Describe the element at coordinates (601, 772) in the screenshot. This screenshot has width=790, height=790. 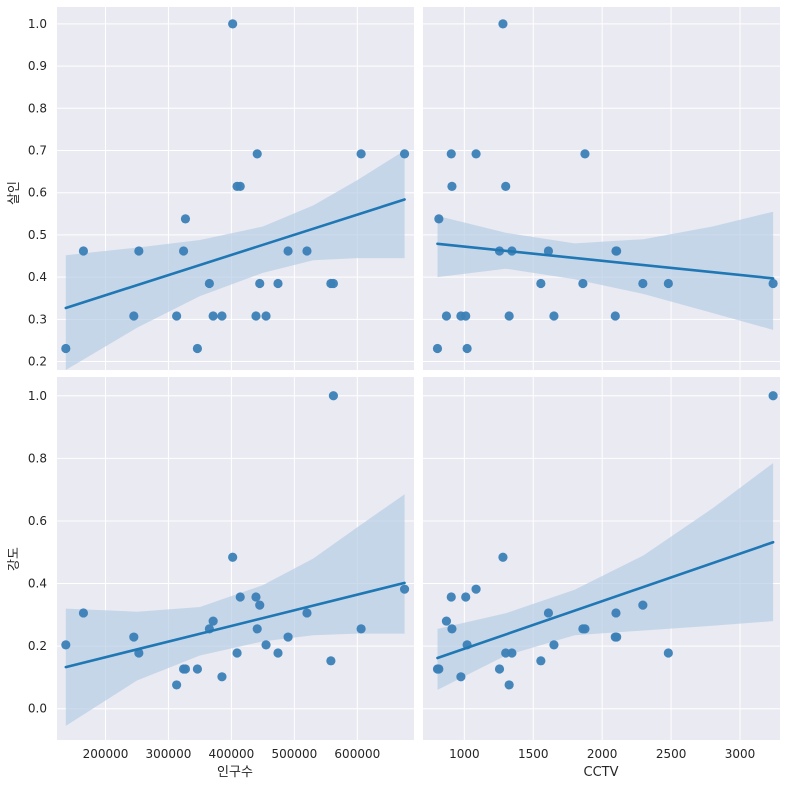
I see `x-axis-label-col-1: CCTV` at that location.